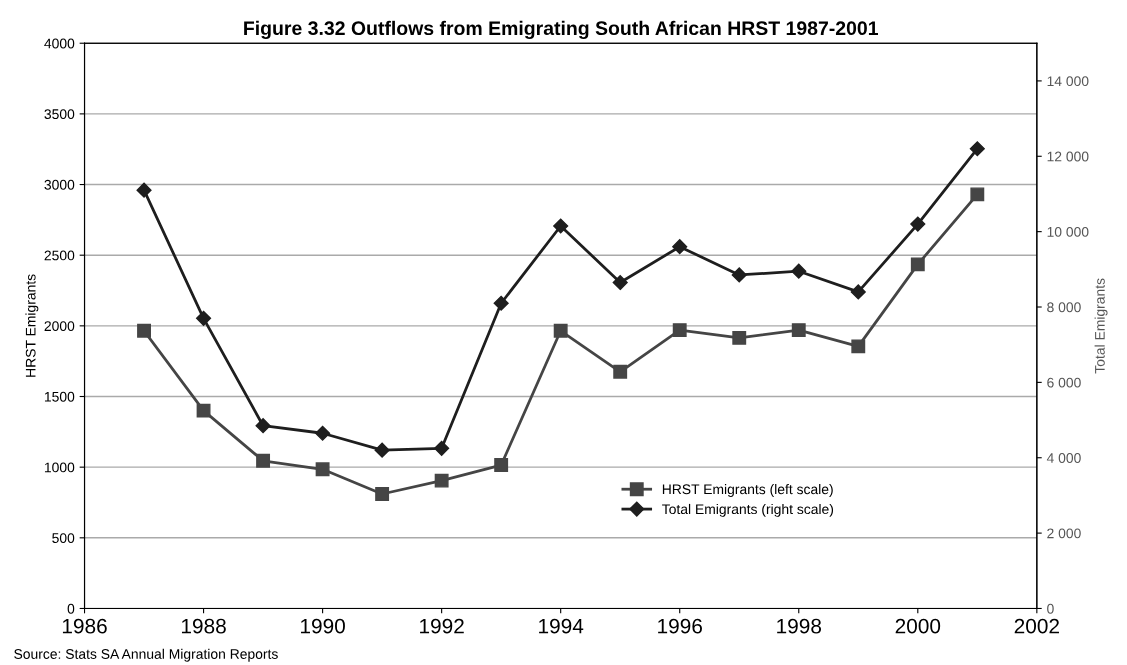 Image resolution: width=1127 pixels, height=665 pixels. What do you see at coordinates (748, 510) in the screenshot?
I see `legend-label: Total Emigrants (right scale)` at bounding box center [748, 510].